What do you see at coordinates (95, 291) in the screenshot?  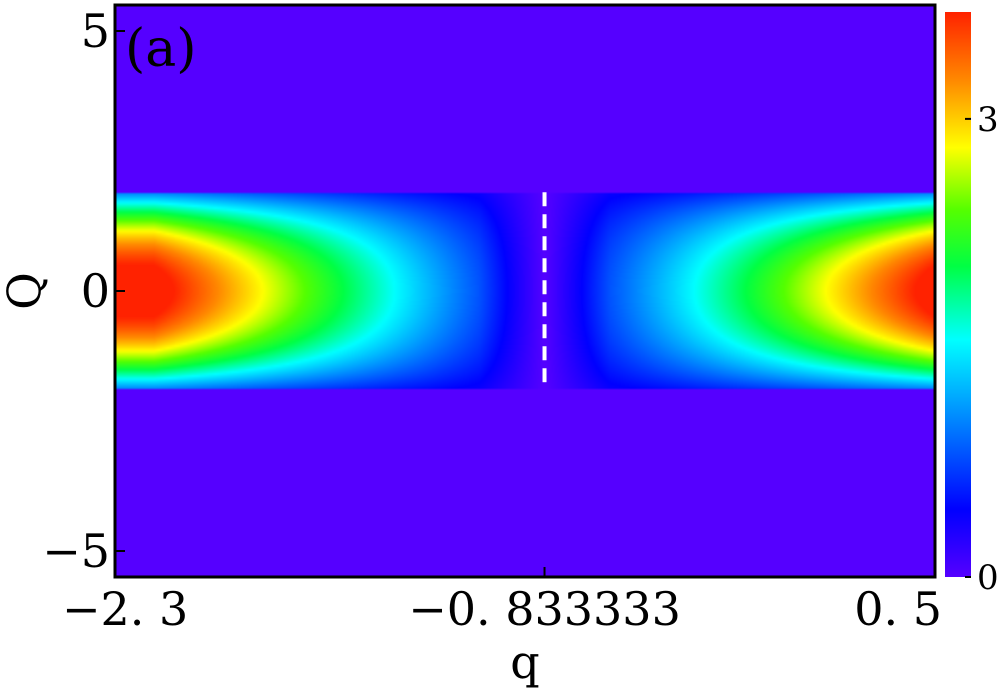 I see `y-tick-label: 0` at bounding box center [95, 291].